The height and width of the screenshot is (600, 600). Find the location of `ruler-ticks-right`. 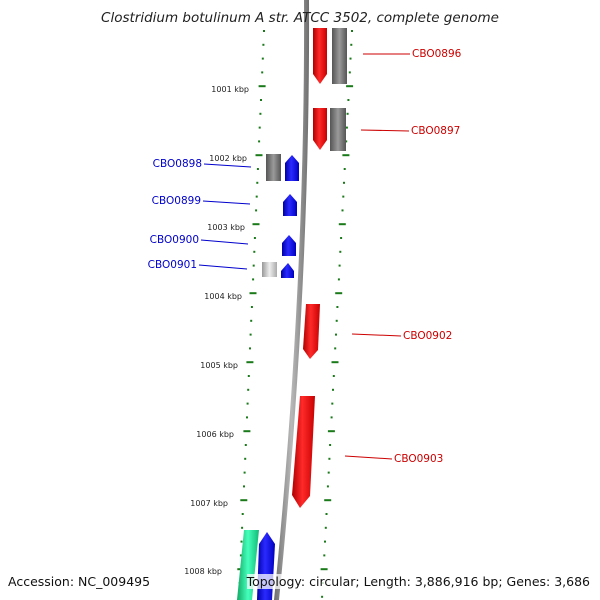

ruler-ticks-right is located at coordinates (337, 314).